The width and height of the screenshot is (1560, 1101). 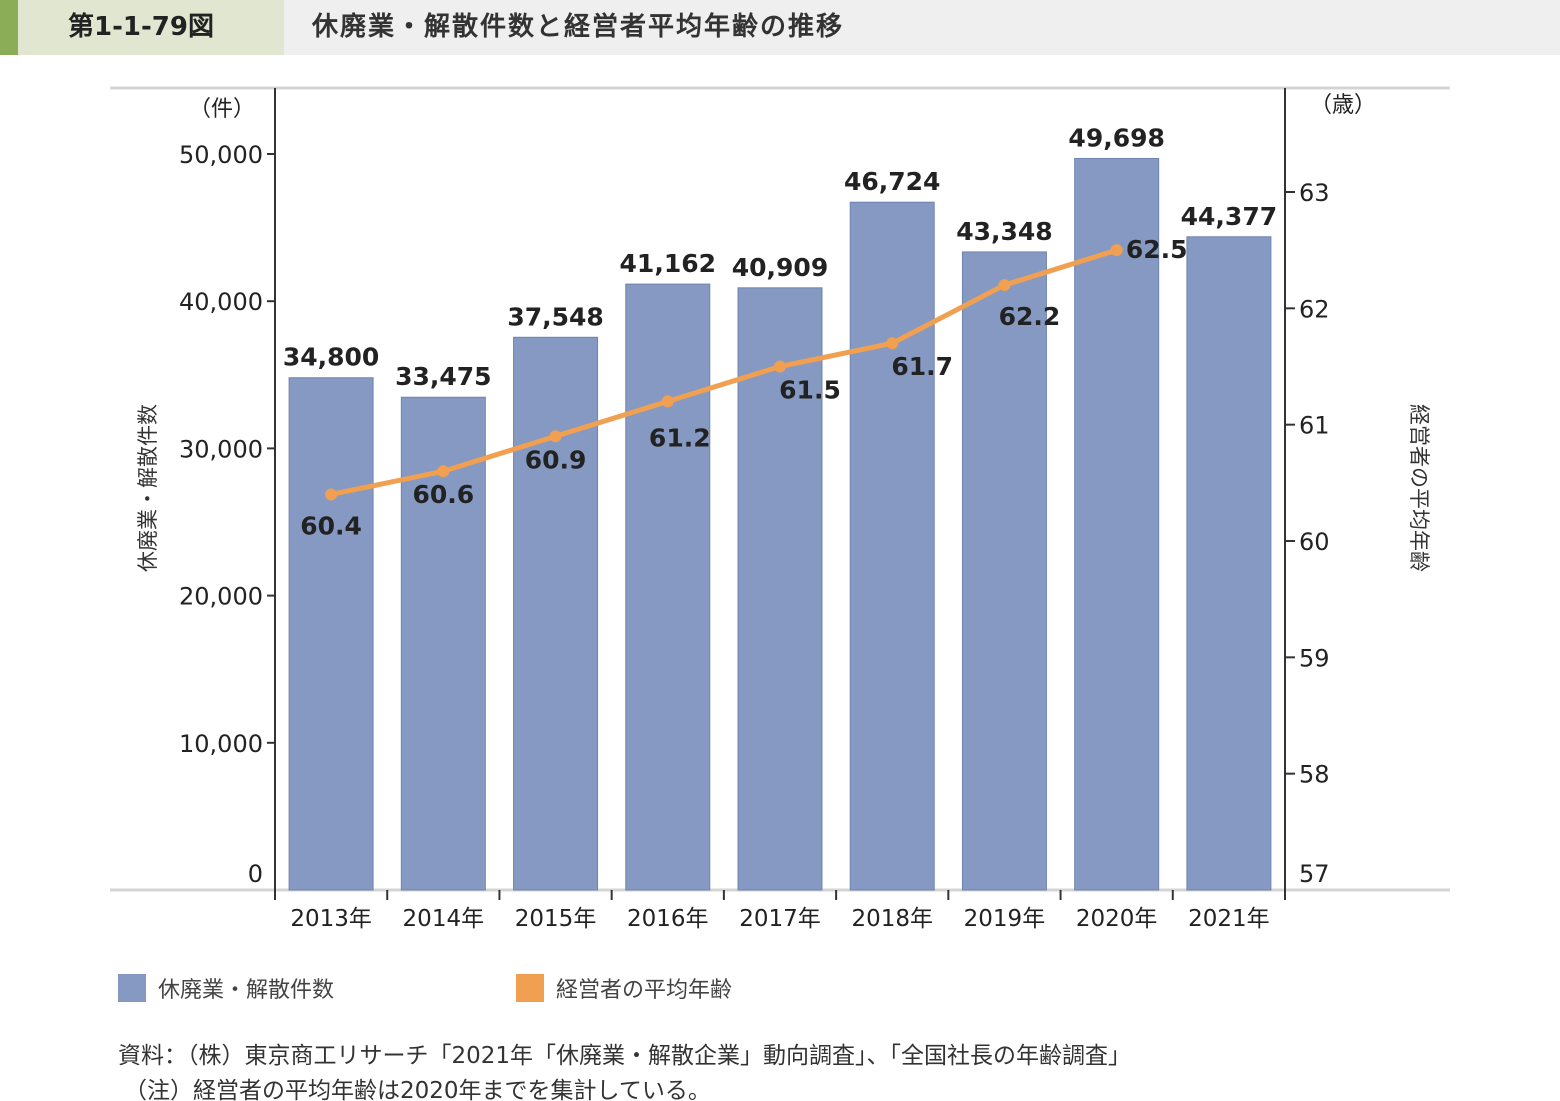 What do you see at coordinates (1314, 874) in the screenshot?
I see `right-tick-label: 57` at bounding box center [1314, 874].